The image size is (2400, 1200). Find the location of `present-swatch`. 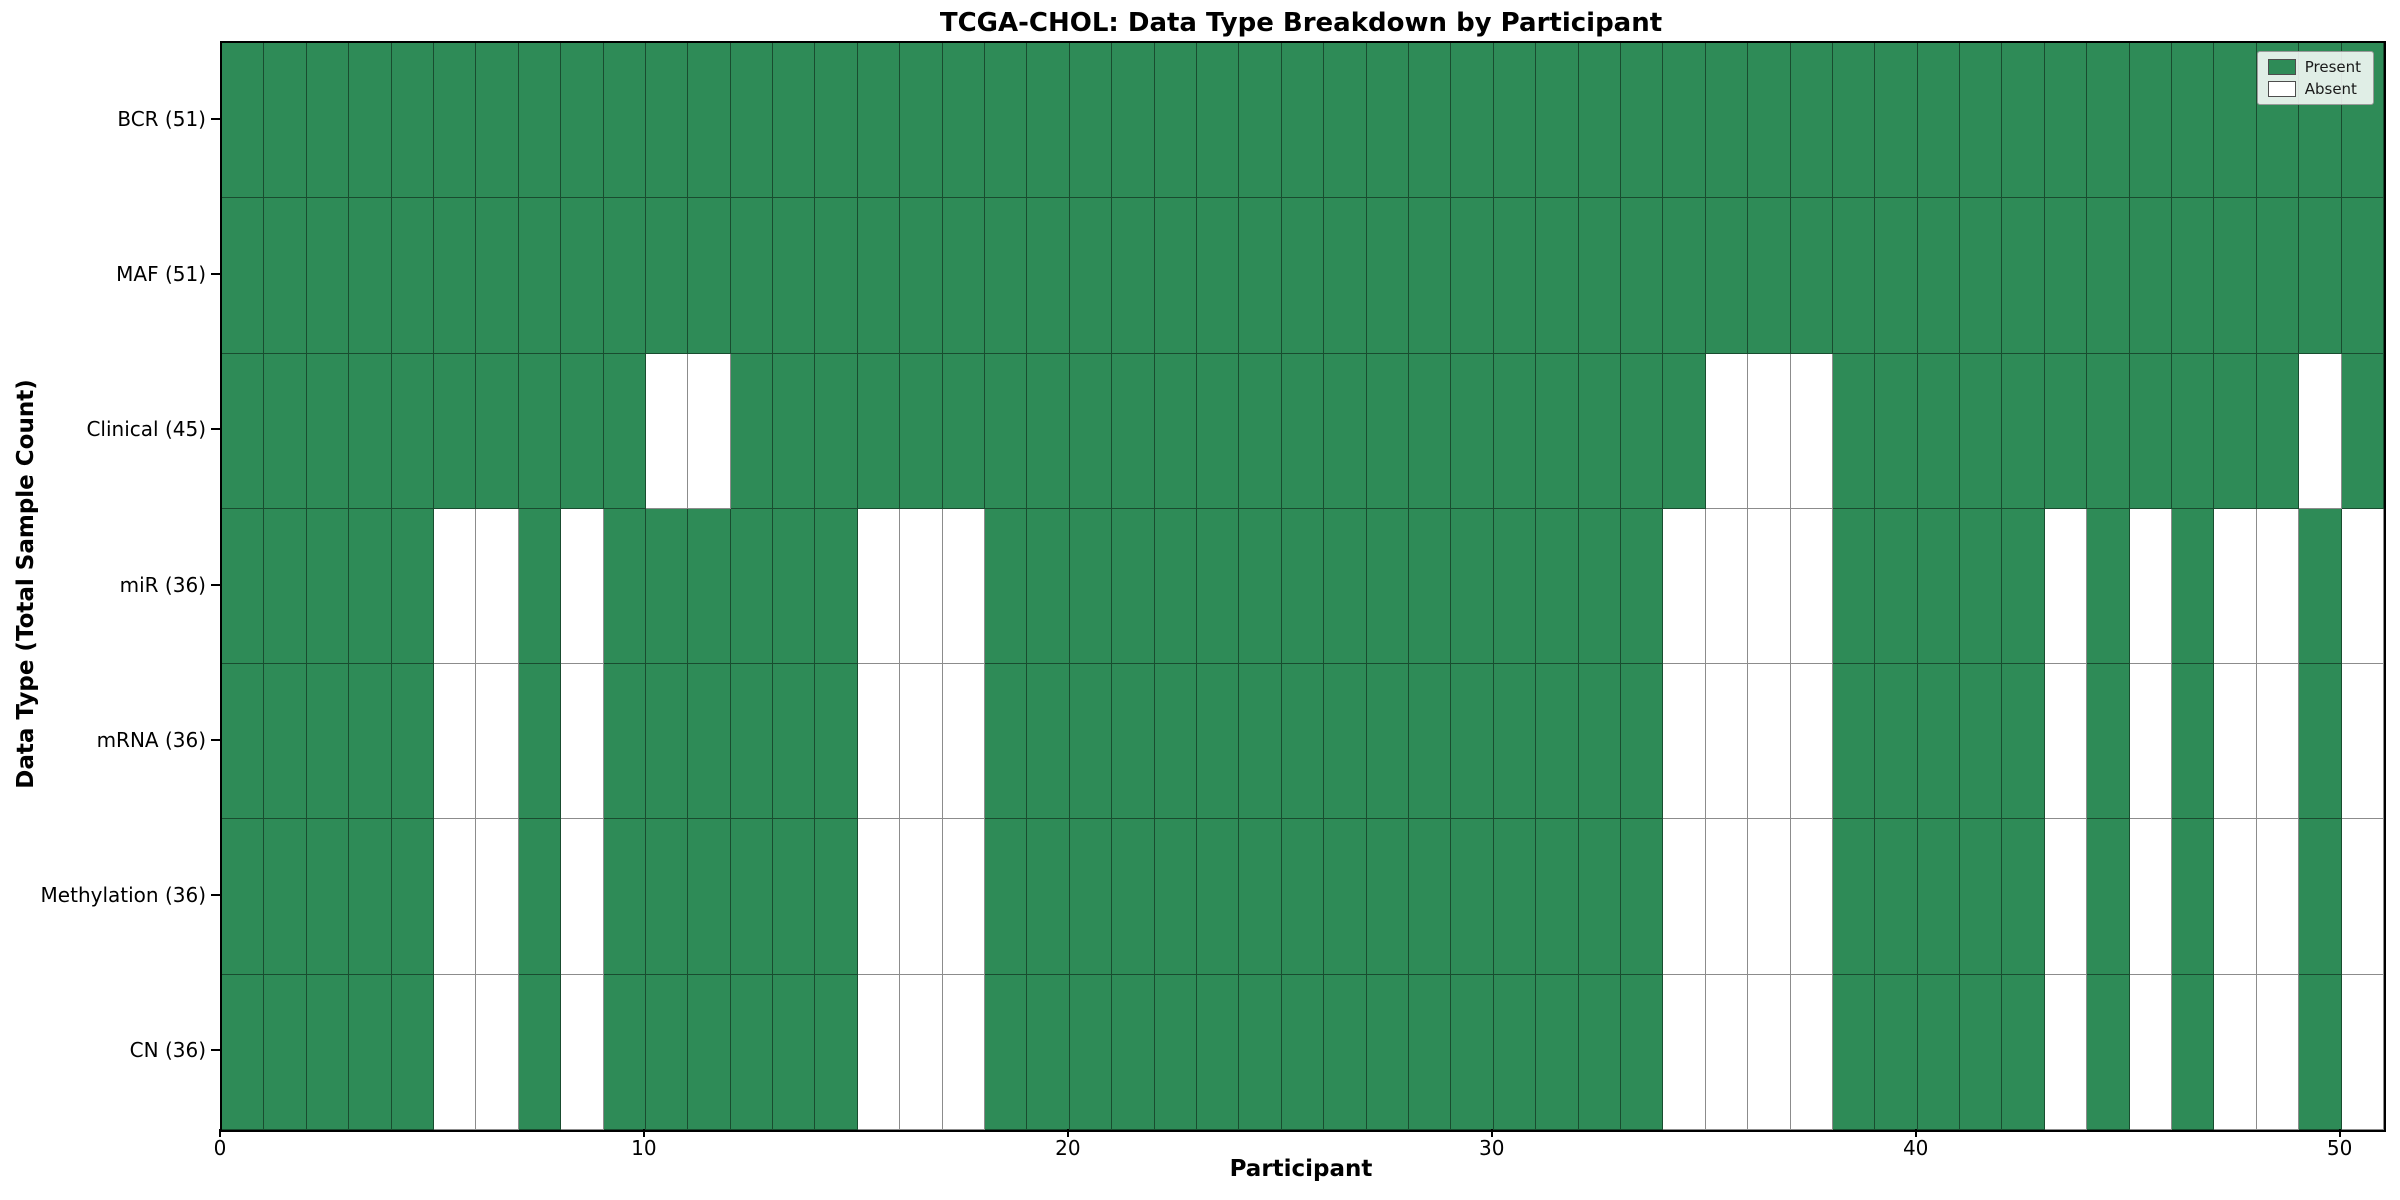

present-swatch is located at coordinates (2281, 67).